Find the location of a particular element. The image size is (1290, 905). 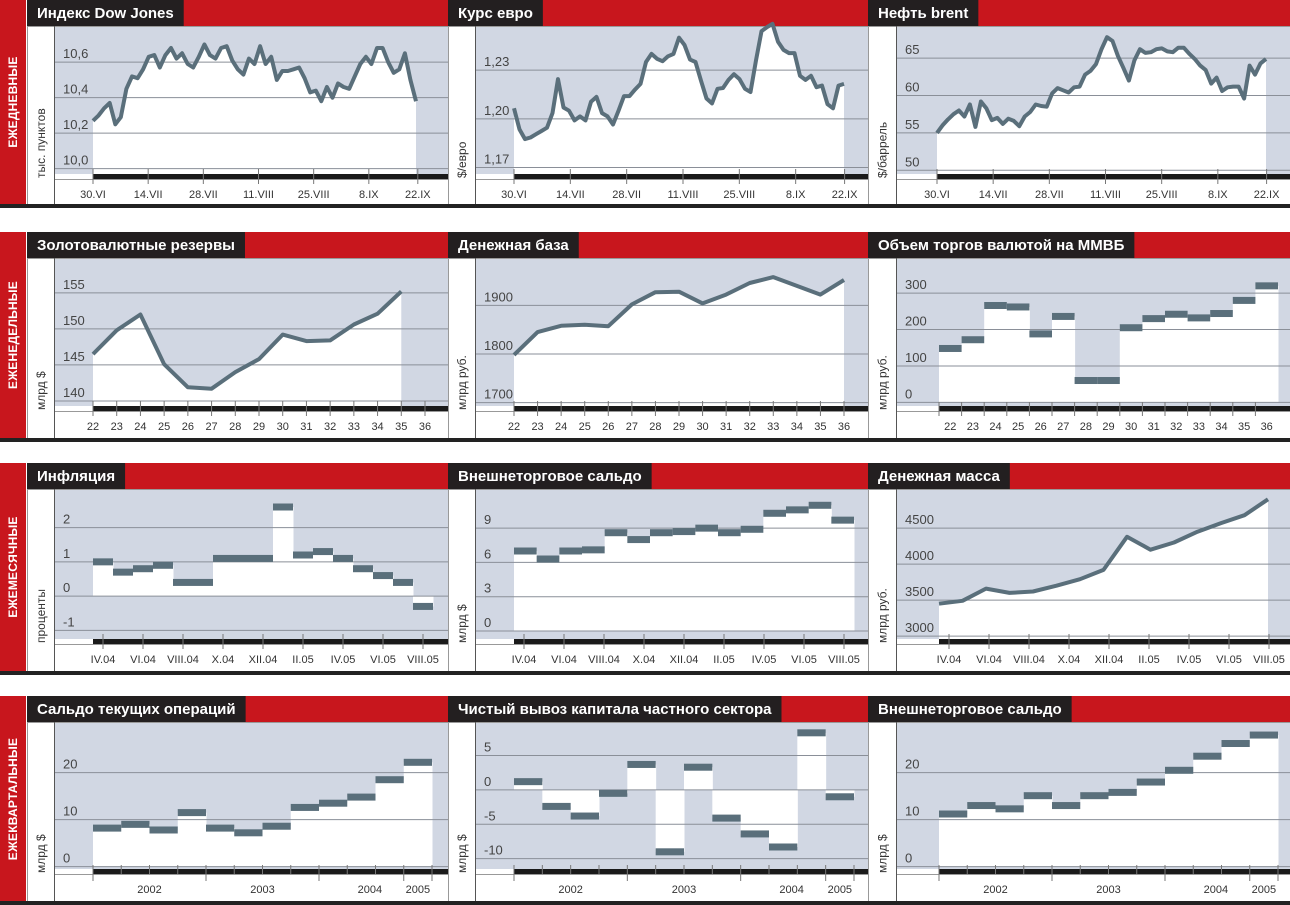

y-tick-label: 1700 is located at coordinates (498, 394).